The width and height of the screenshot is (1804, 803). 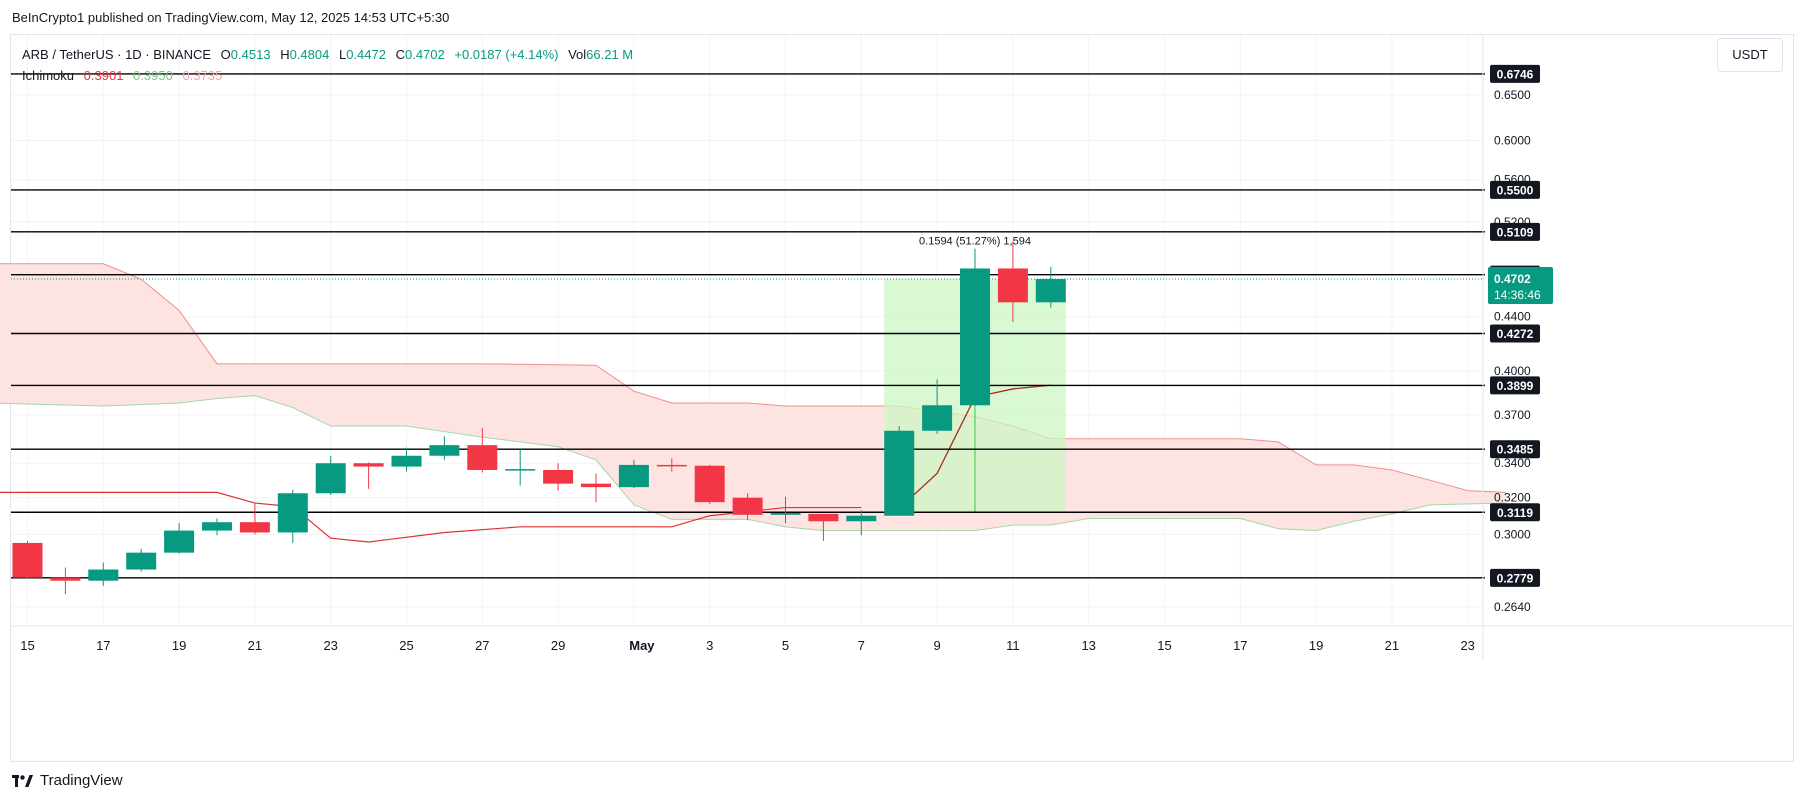 I want to click on level-price-badge-label: 0.4272, so click(x=1515, y=334).